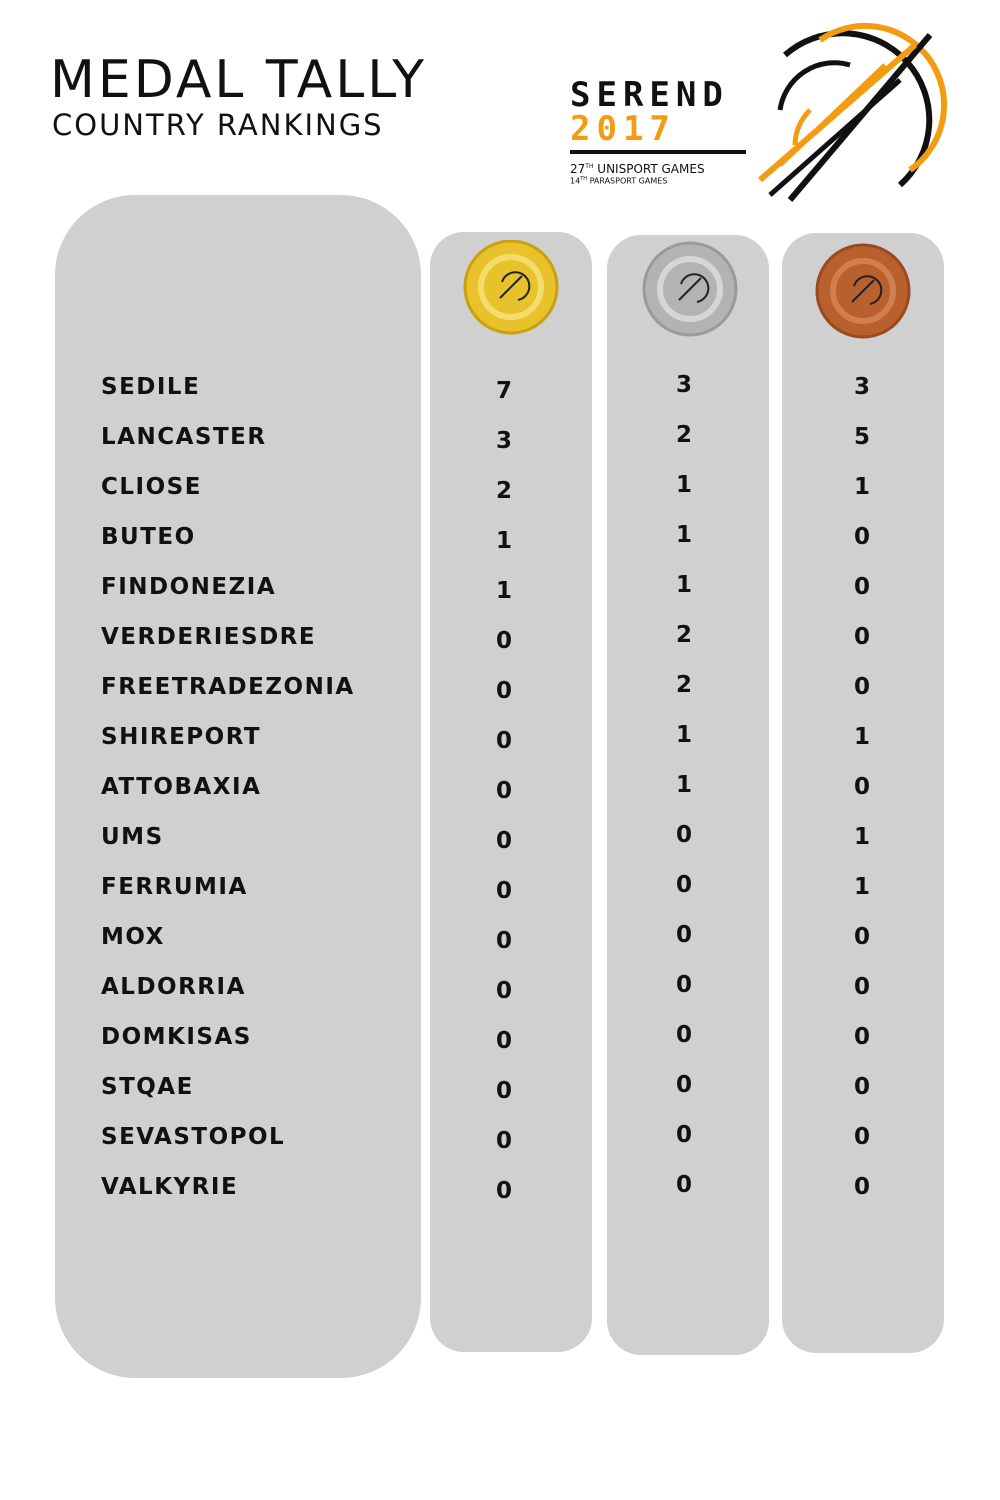 The width and height of the screenshot is (1000, 1500). I want to click on country-name: ALDORRIA, so click(173, 987).